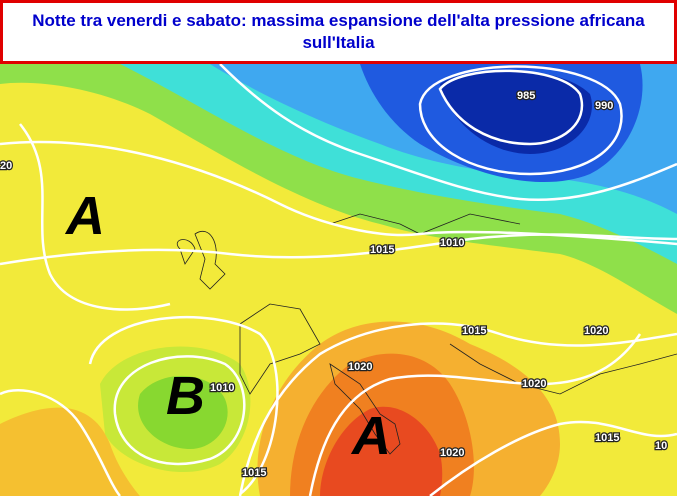 This screenshot has height=496, width=677. I want to click on pressure-center: B, so click(185, 396).